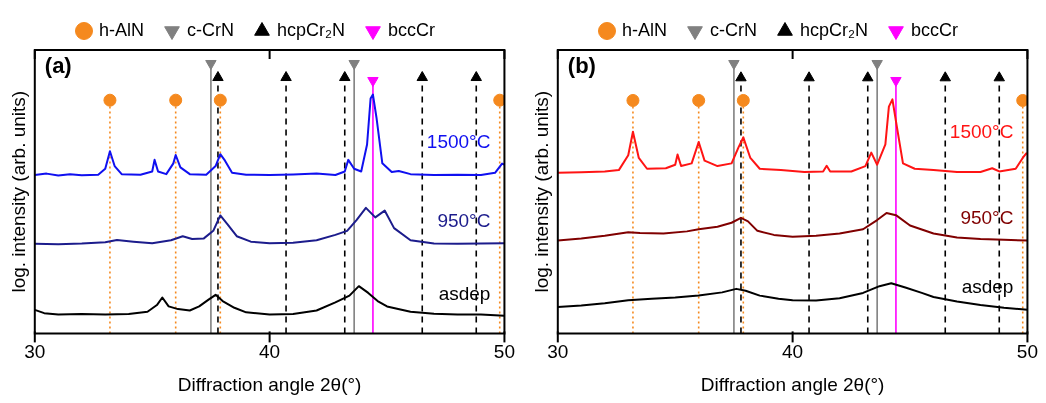 The image size is (1046, 403). Describe the element at coordinates (58, 66) in the screenshot. I see `chart-title: (a)` at that location.